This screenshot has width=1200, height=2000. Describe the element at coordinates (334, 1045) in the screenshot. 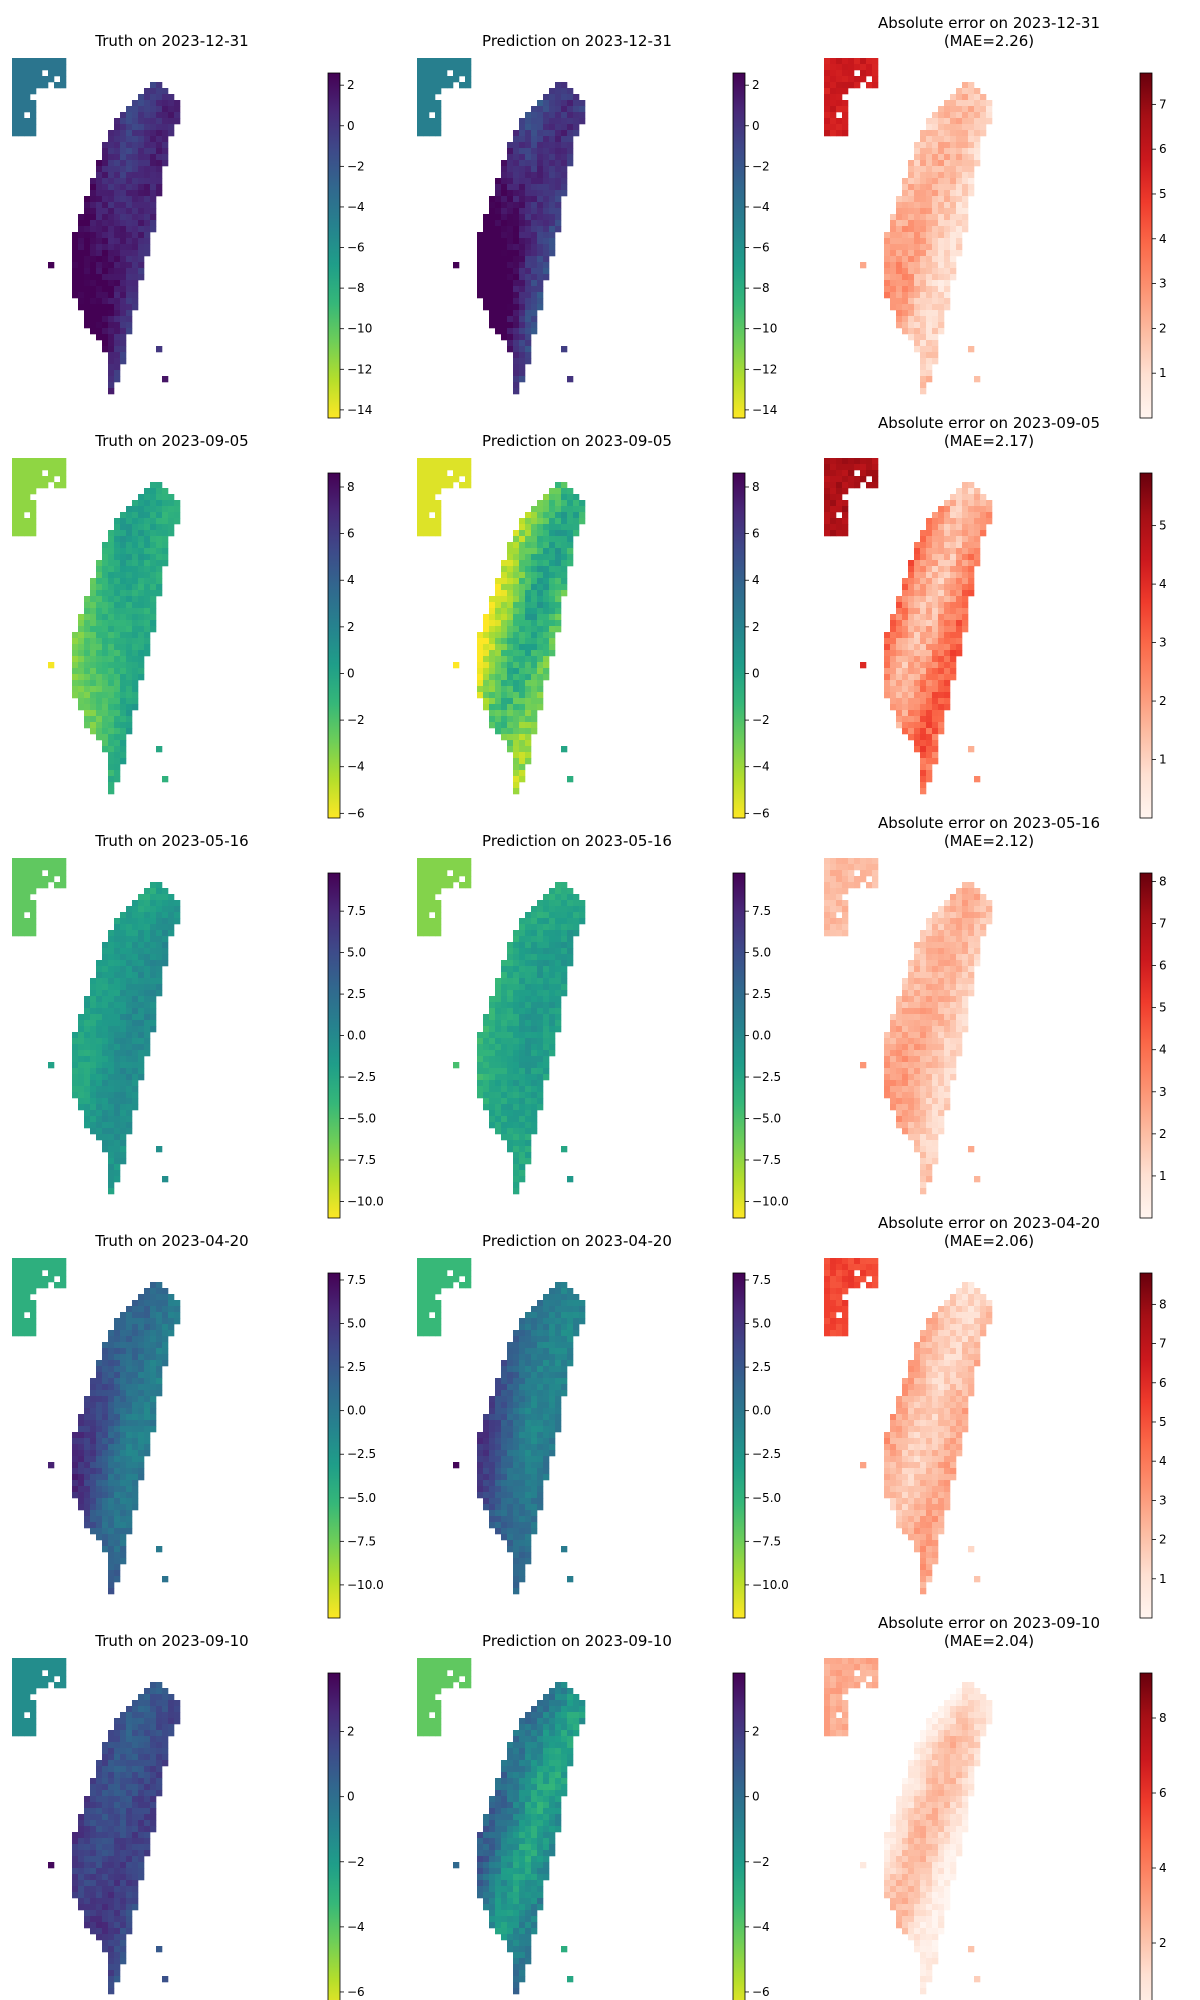

I see `colorbar` at that location.